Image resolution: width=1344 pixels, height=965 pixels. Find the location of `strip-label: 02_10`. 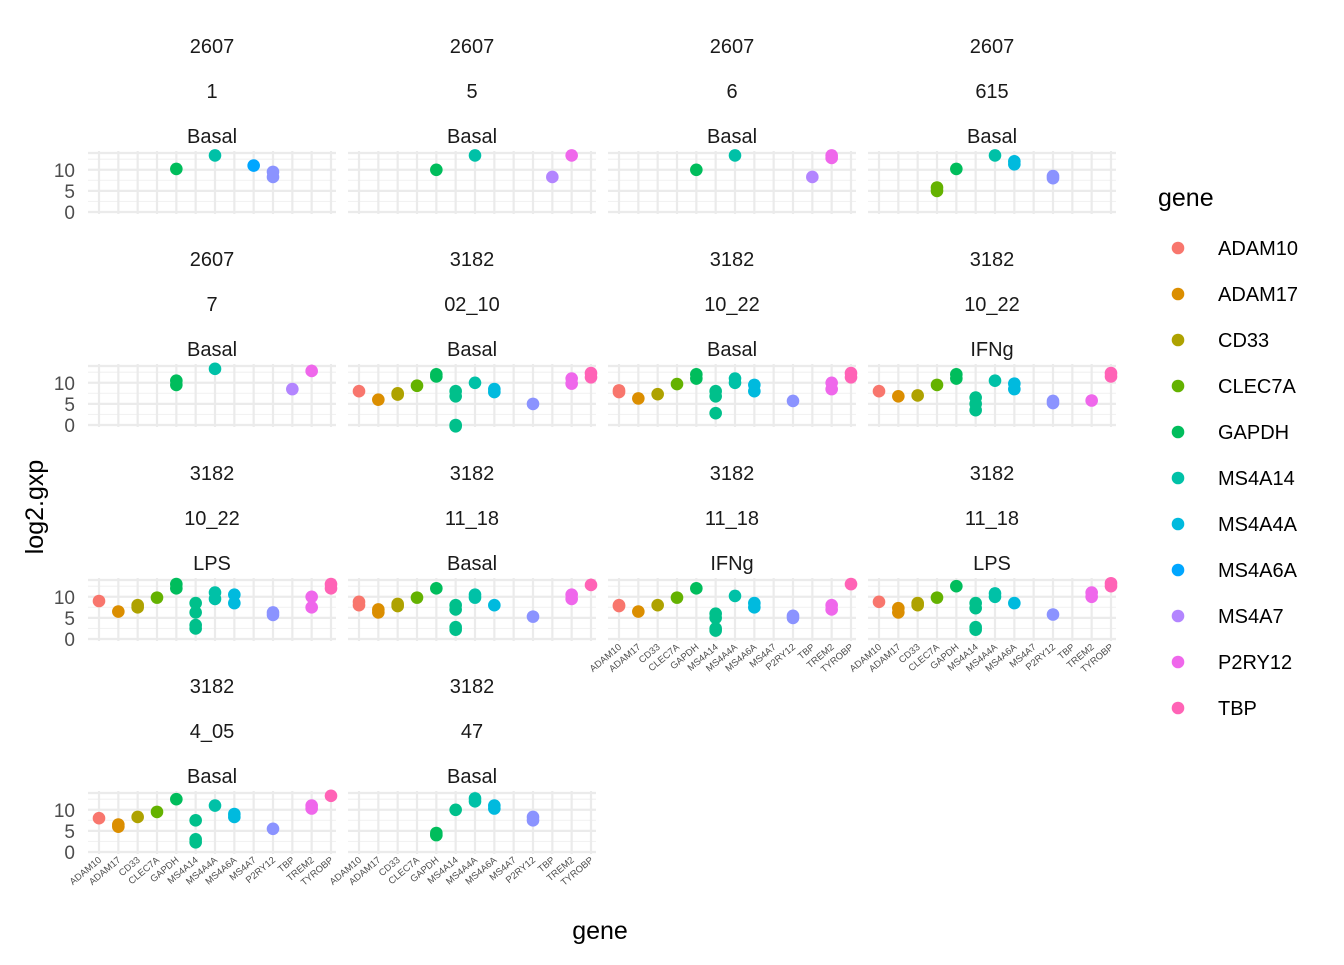

strip-label: 02_10 is located at coordinates (472, 305).